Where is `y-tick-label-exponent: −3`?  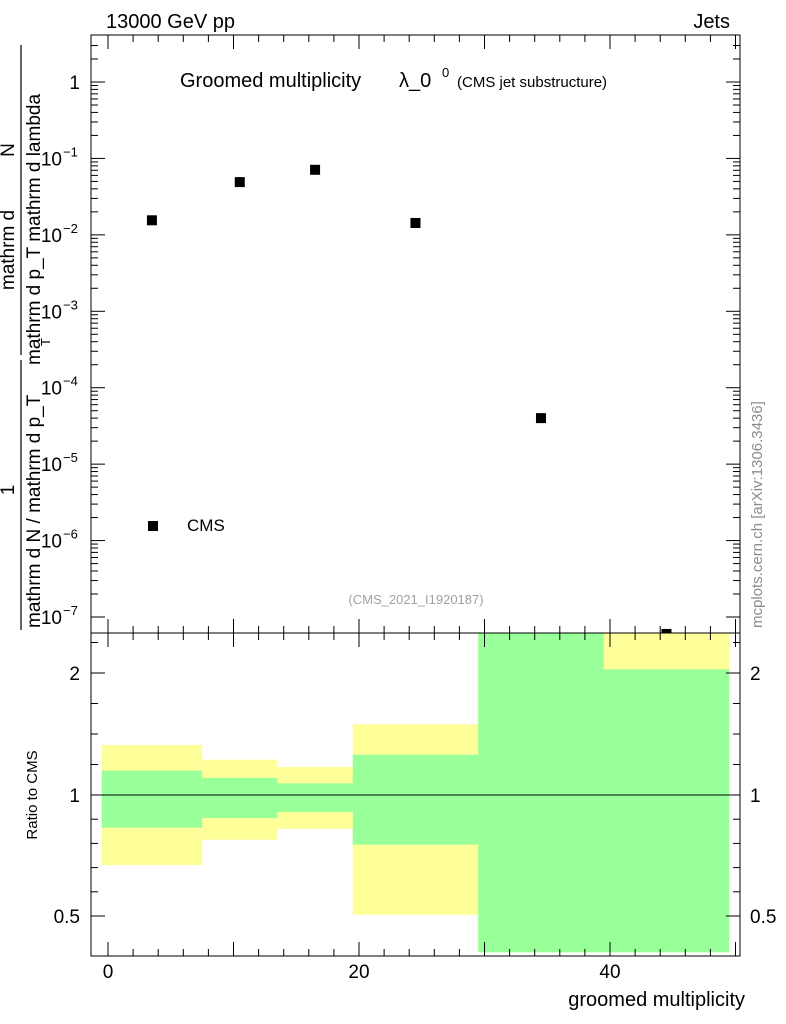 y-tick-label-exponent: −3 is located at coordinates (70, 304).